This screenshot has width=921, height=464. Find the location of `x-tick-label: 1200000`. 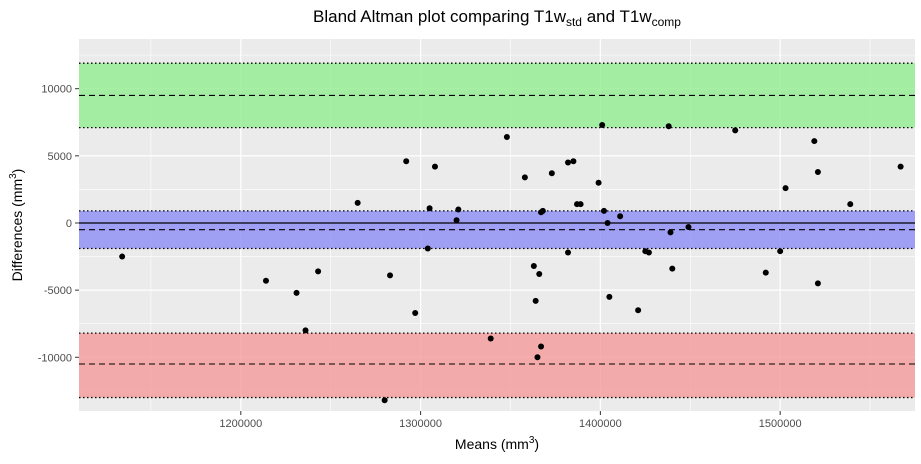

x-tick-label: 1200000 is located at coordinates (240, 424).